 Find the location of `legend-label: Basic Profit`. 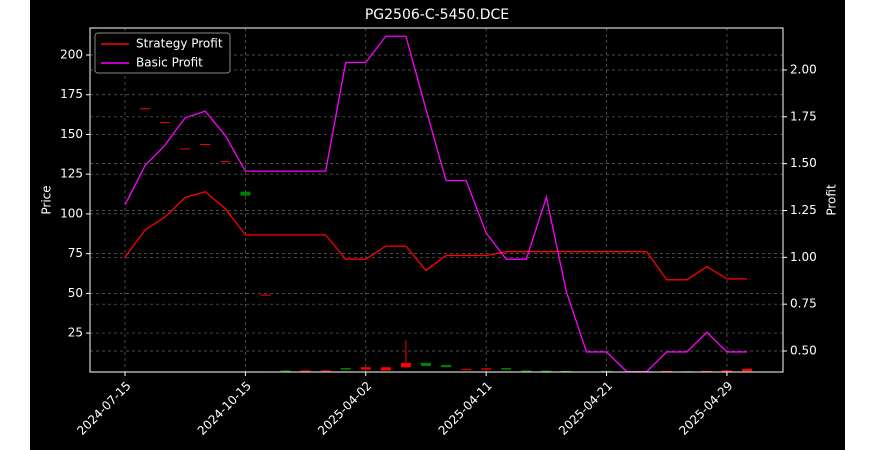

legend-label: Basic Profit is located at coordinates (169, 63).